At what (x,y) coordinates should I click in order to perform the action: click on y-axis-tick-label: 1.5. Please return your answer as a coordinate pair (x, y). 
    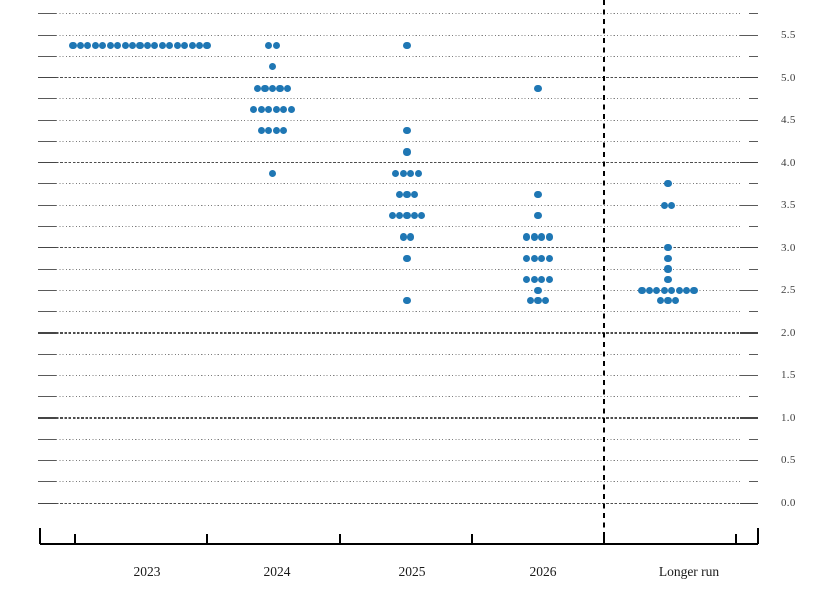
    Looking at the image, I should click on (788, 375).